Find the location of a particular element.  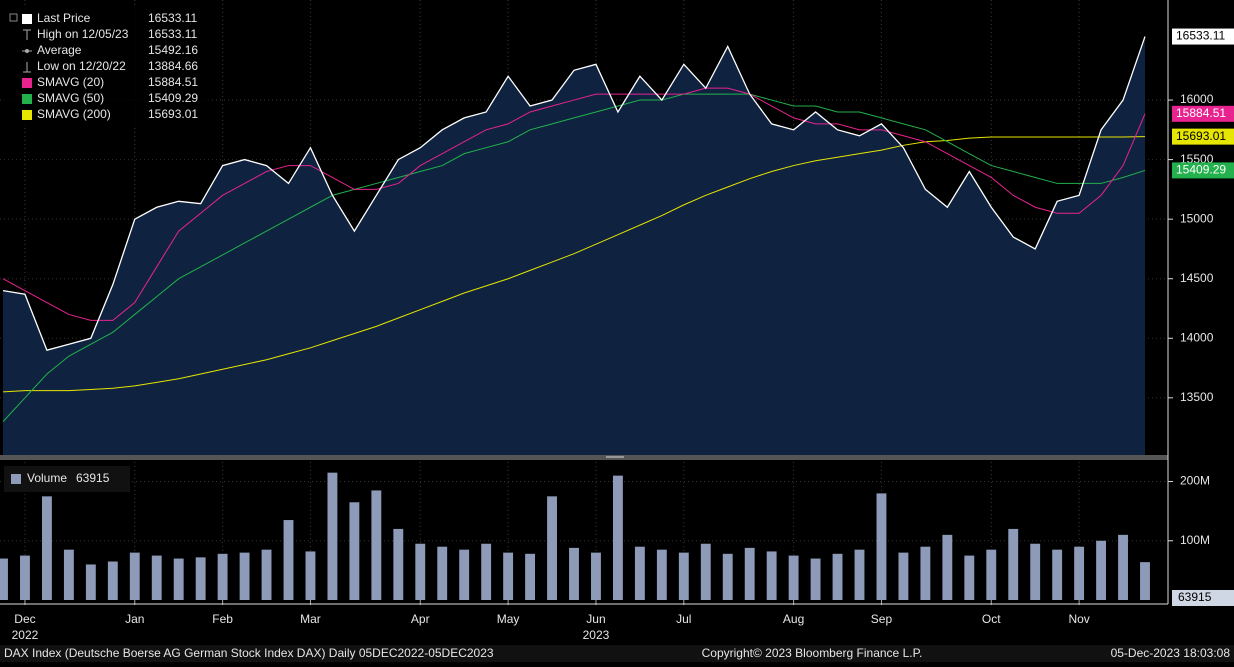

legend-label: SMAVG (200) is located at coordinates (74, 114).